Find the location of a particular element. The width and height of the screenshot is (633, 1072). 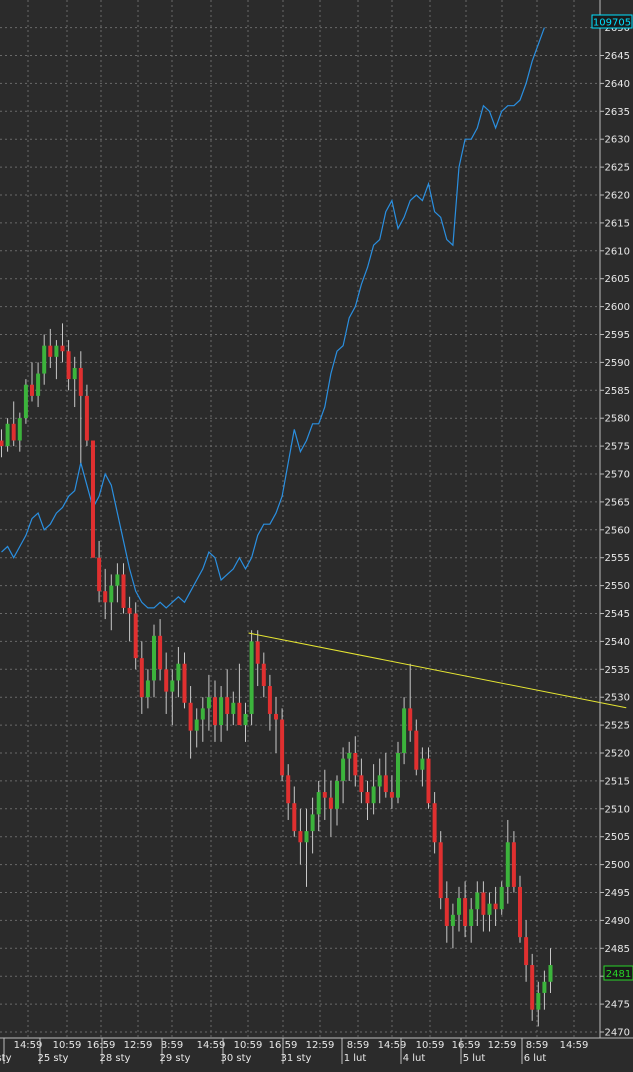

y-tick-label: 2615 is located at coordinates (617, 223).